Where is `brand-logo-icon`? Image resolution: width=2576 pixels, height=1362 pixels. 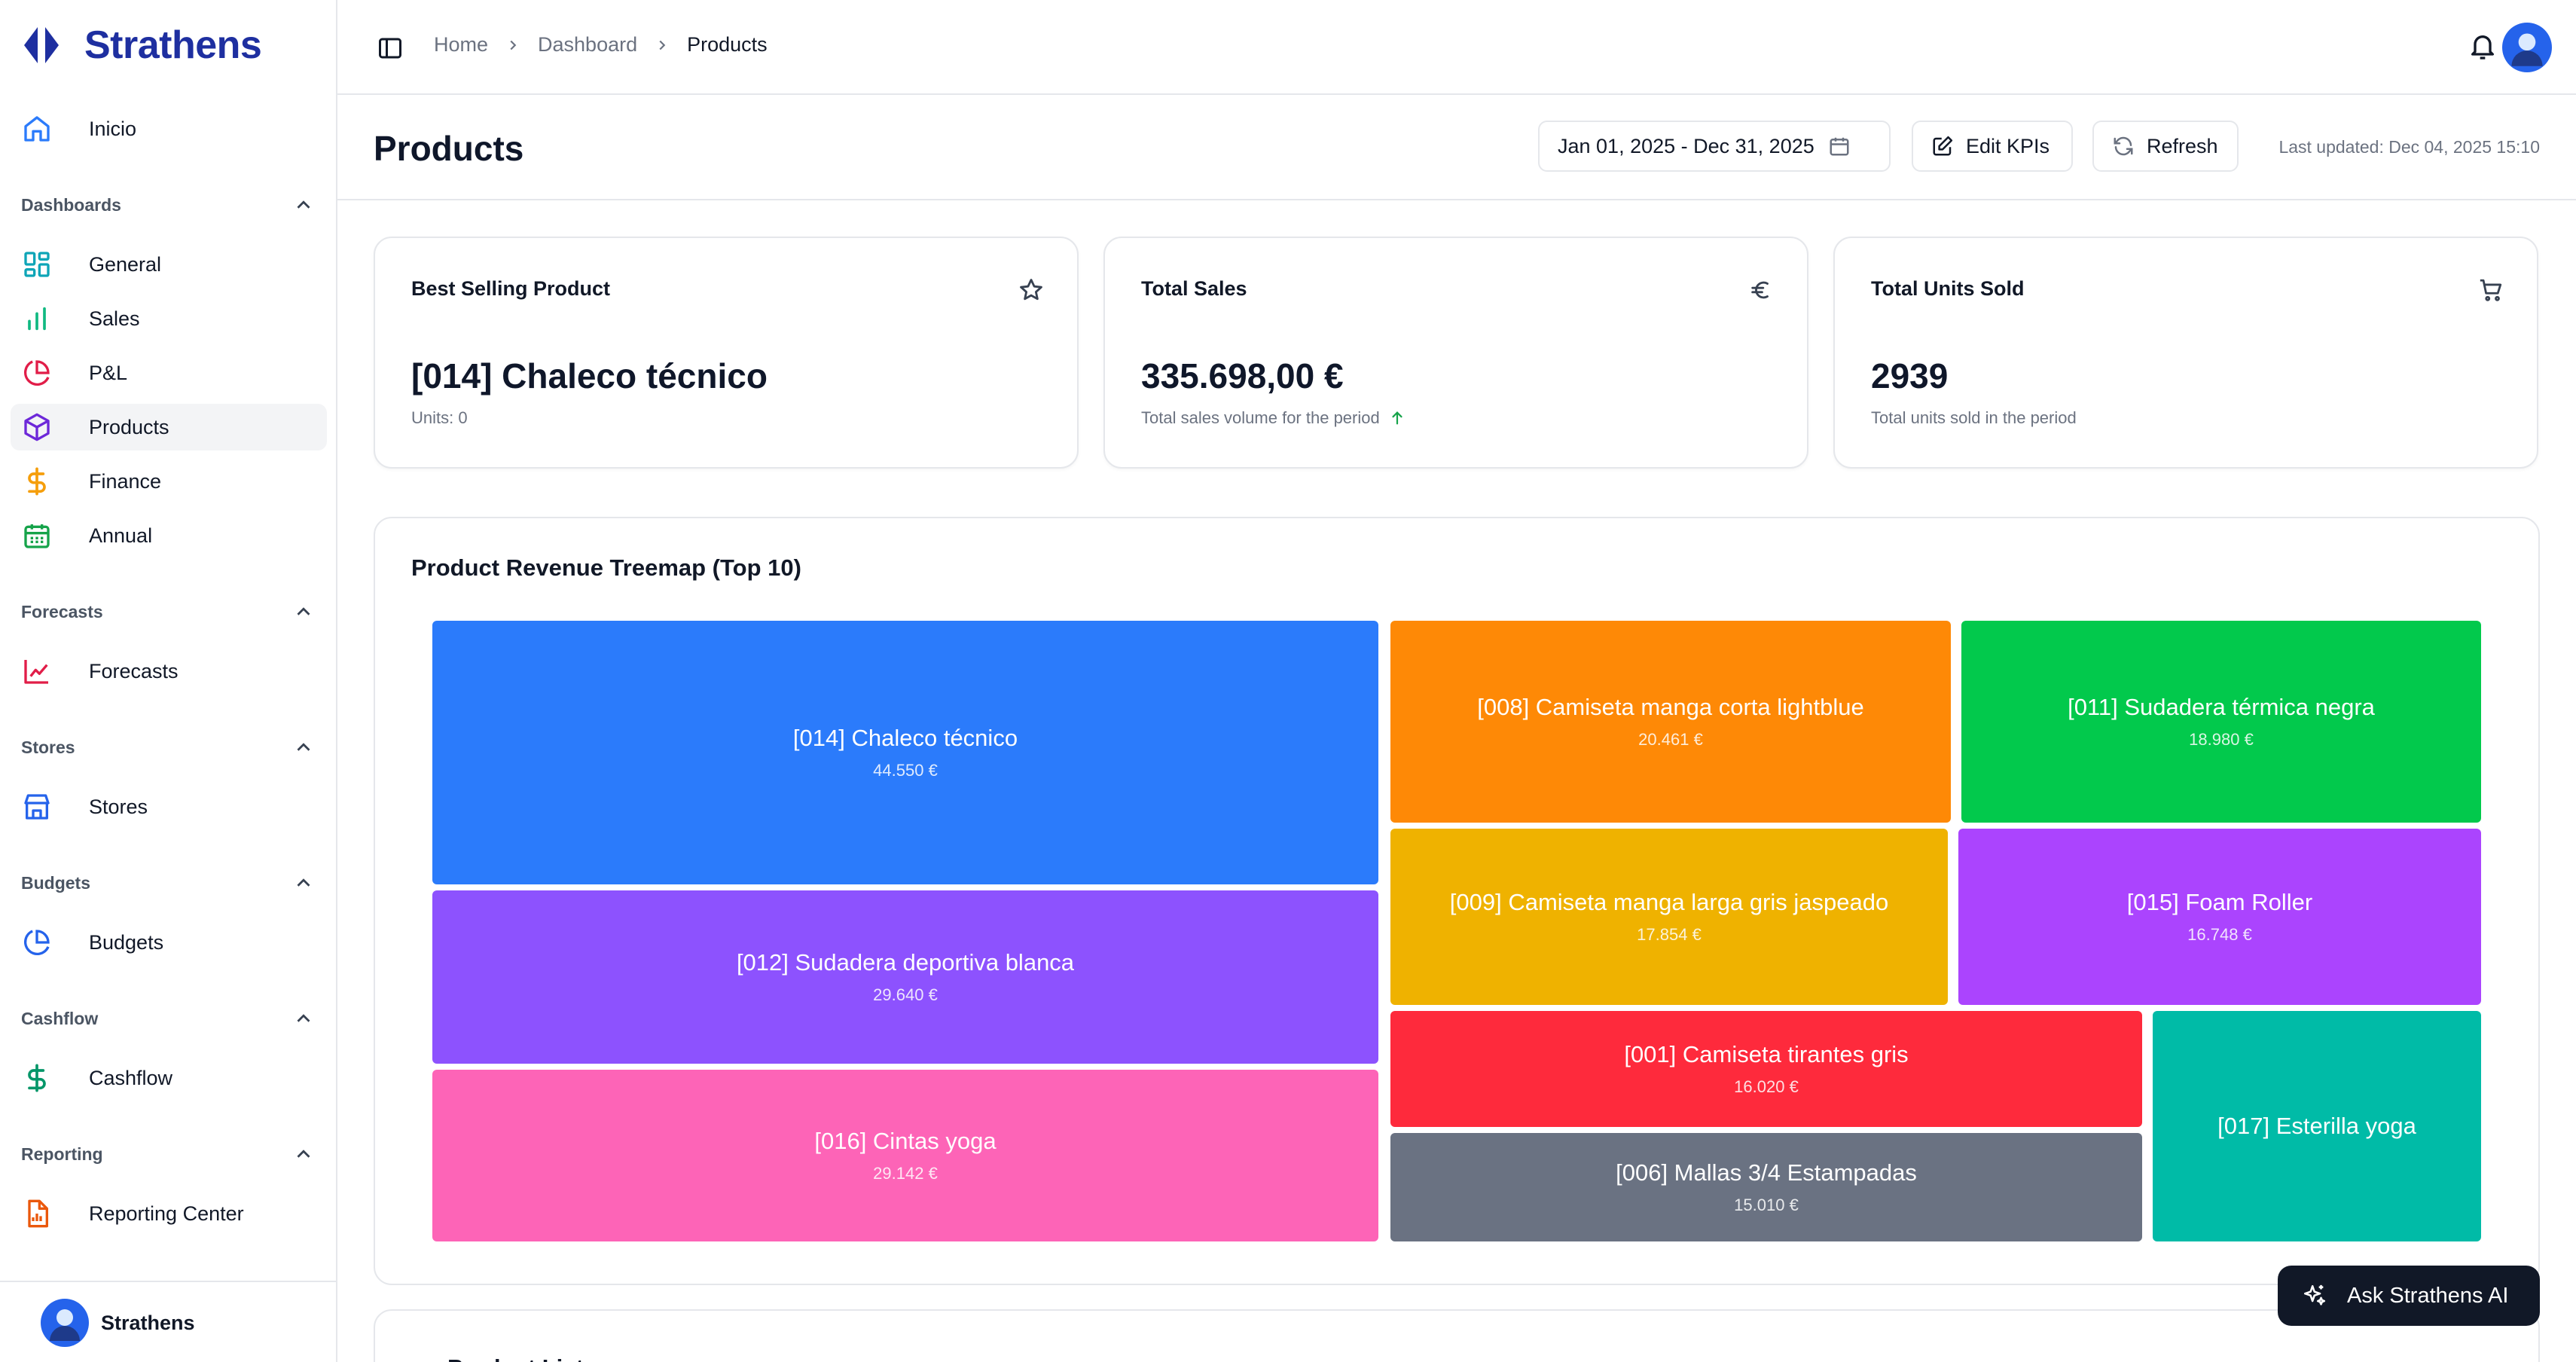 brand-logo-icon is located at coordinates (42, 45).